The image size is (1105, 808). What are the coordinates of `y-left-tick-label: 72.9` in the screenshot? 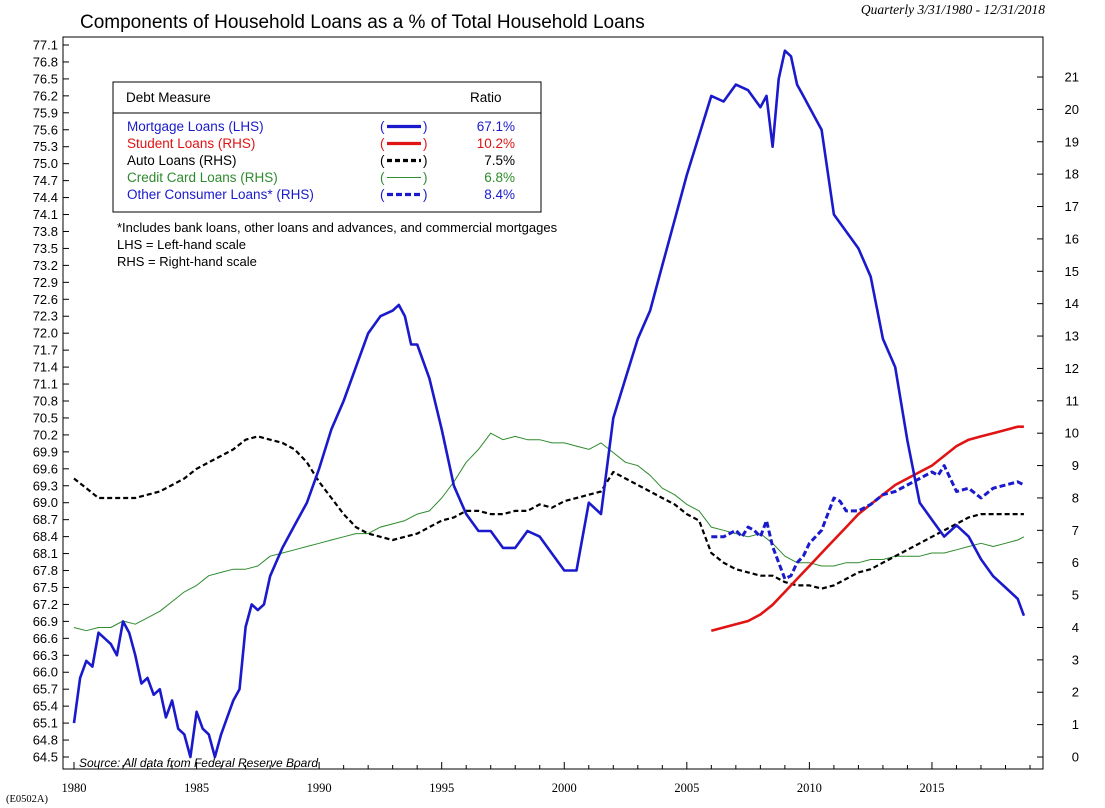 It's located at (45, 282).